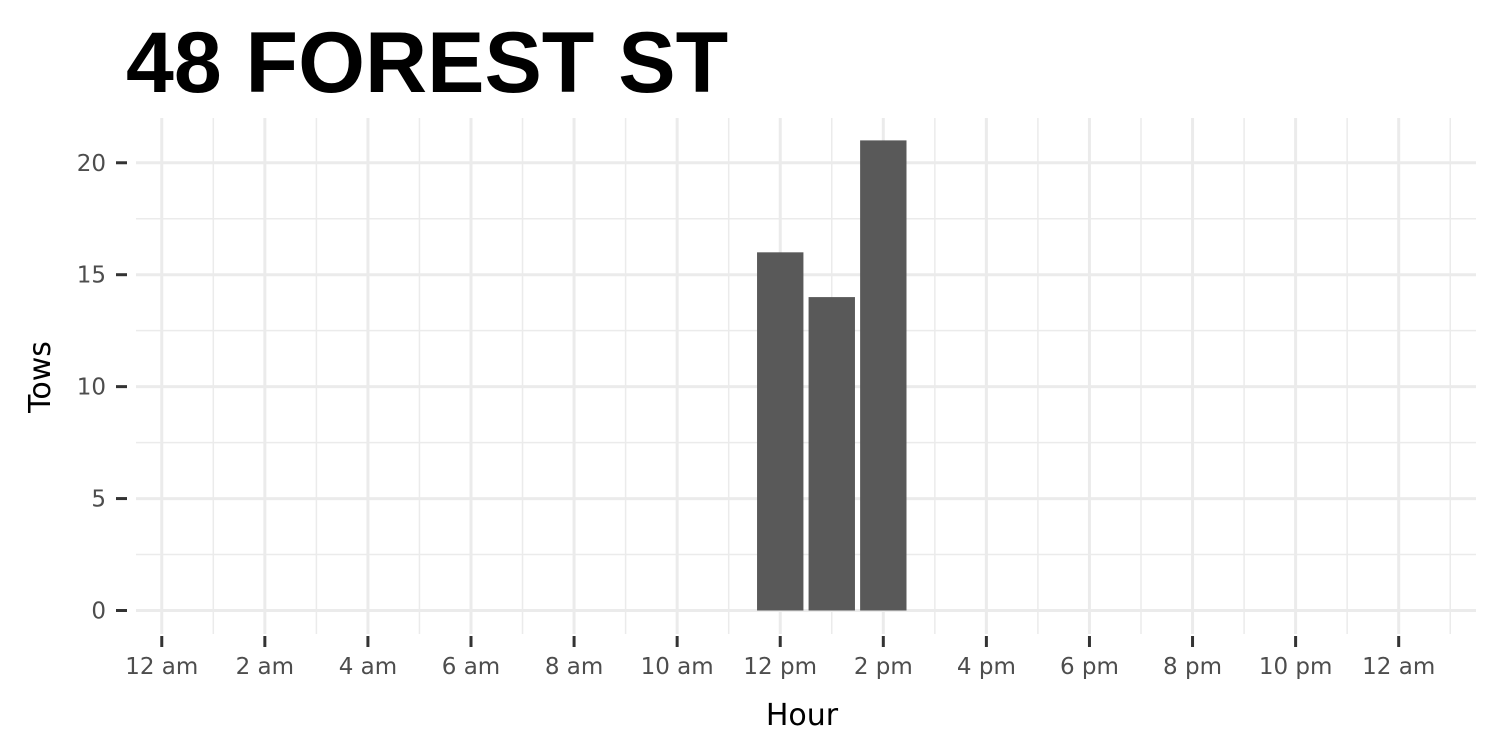 Image resolution: width=1500 pixels, height=750 pixels. I want to click on y-axis: 0 5 10 15 20, so click(102, 387).